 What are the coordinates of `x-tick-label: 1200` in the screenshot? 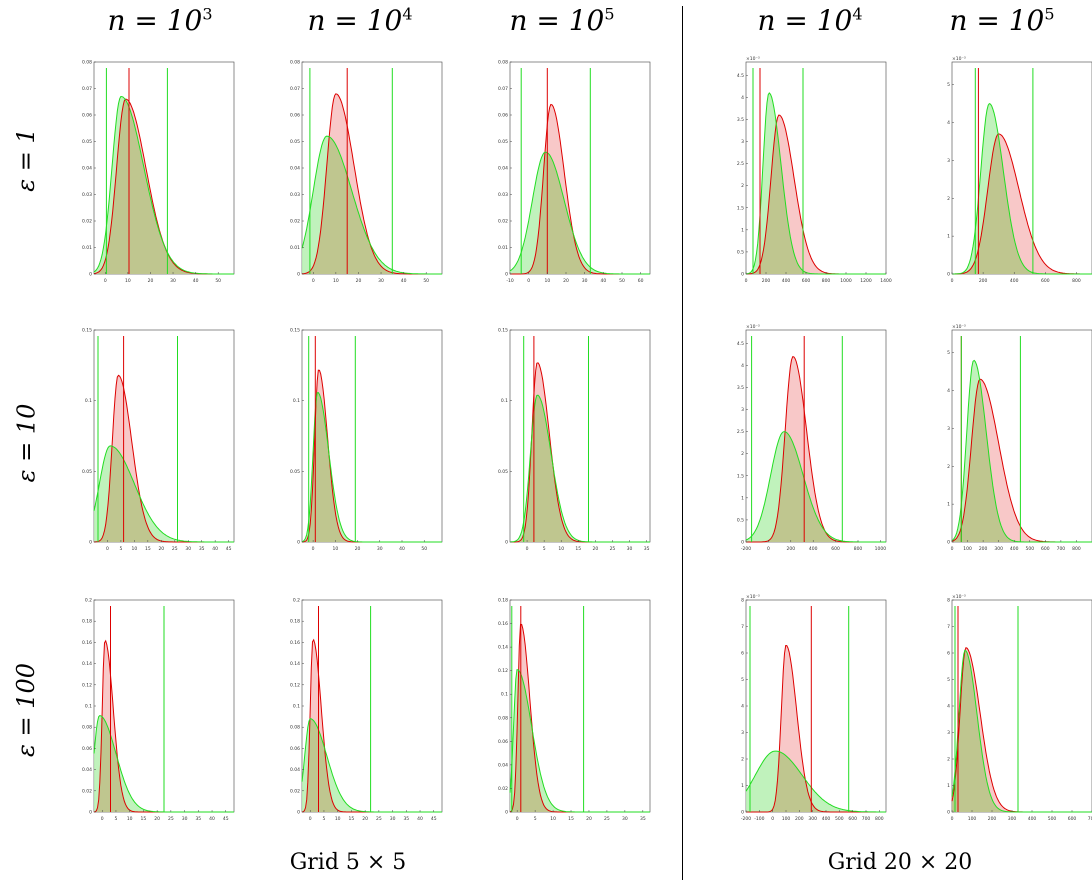 It's located at (866, 281).